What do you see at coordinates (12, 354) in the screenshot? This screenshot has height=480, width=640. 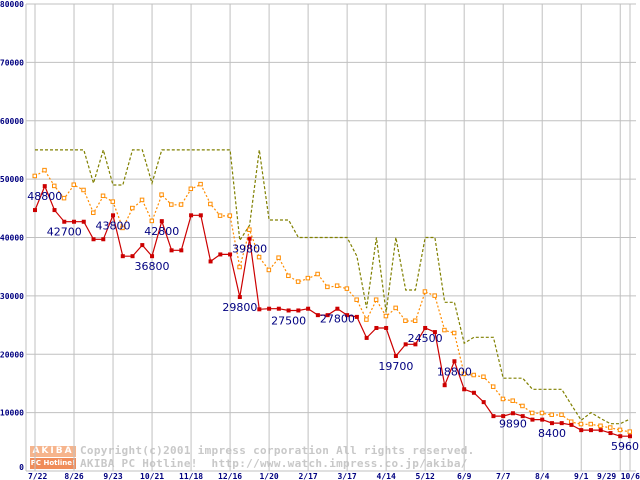 I see `y-tick-label: 20000` at bounding box center [12, 354].